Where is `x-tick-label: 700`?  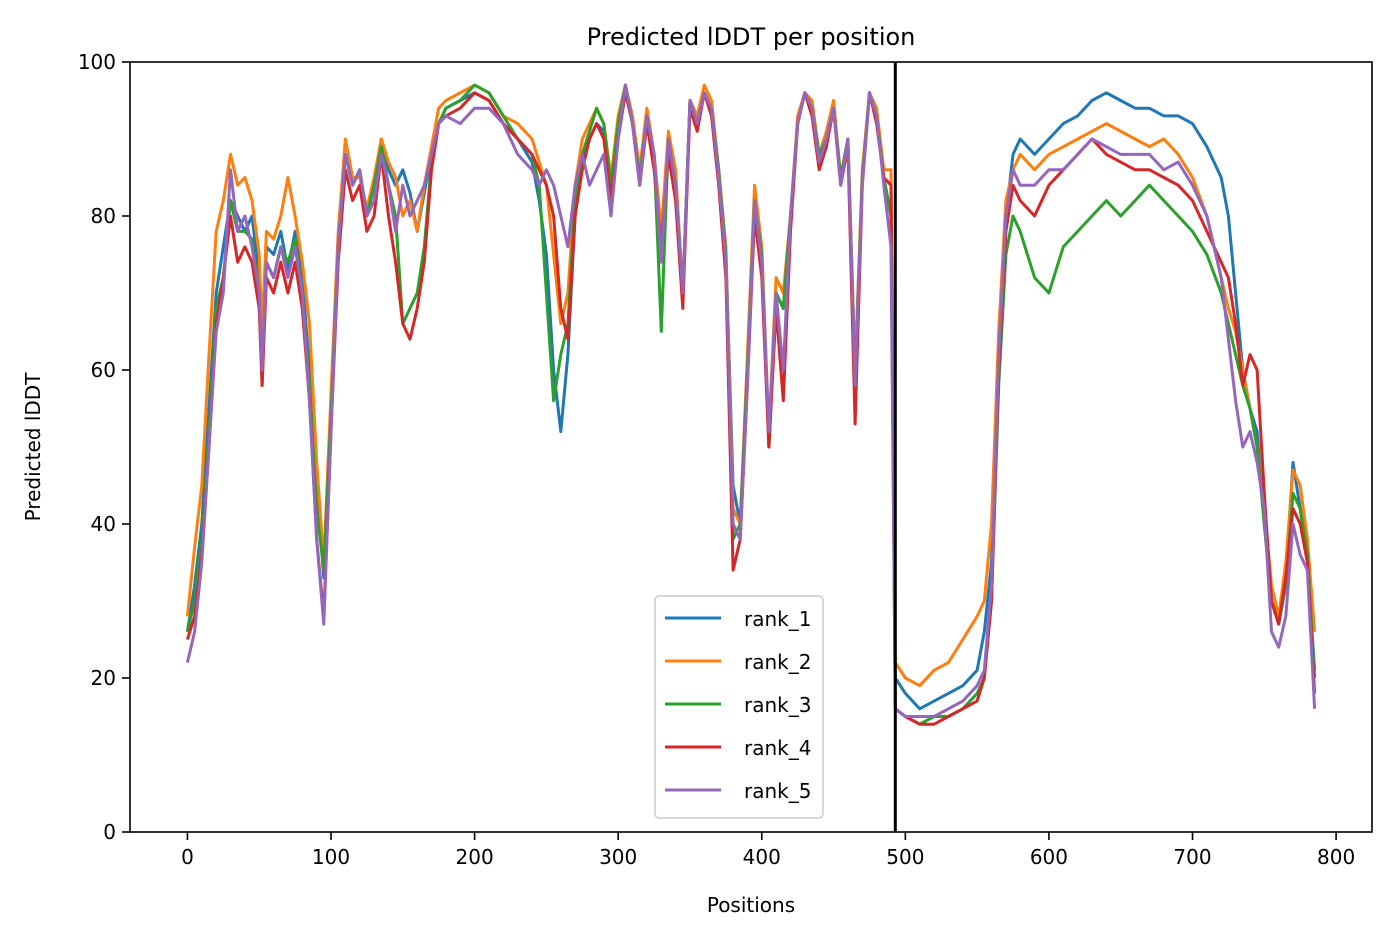 x-tick-label: 700 is located at coordinates (1192, 857).